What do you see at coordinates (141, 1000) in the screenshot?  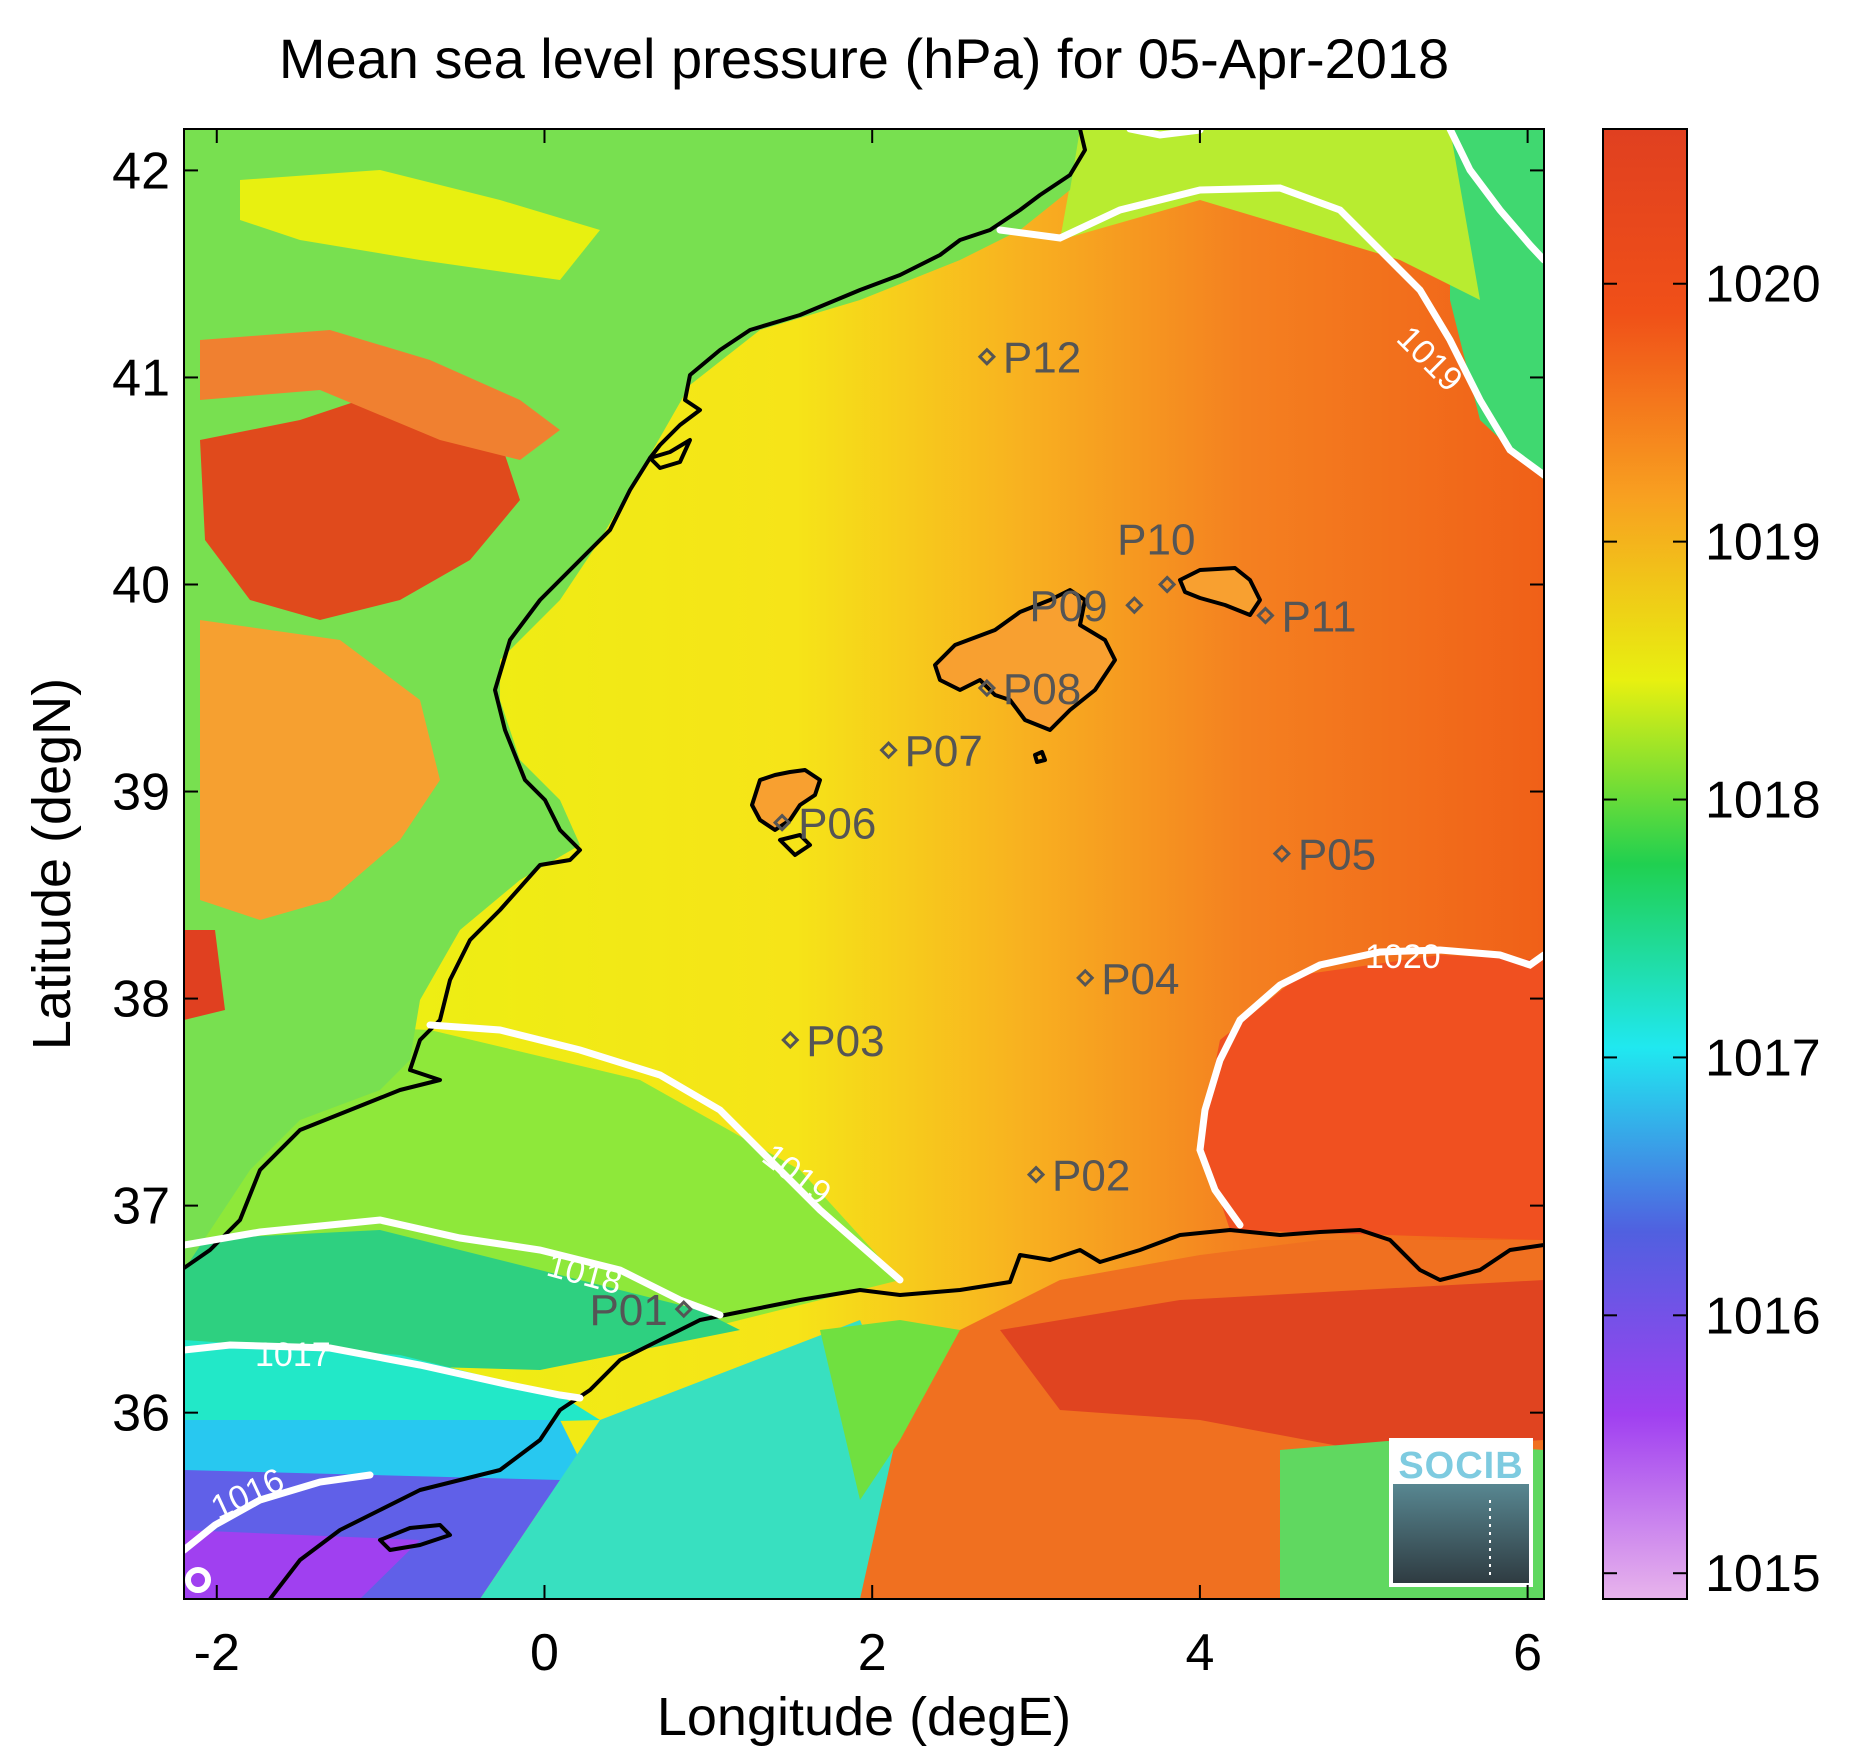 I see `y-tick-label: 38` at bounding box center [141, 1000].